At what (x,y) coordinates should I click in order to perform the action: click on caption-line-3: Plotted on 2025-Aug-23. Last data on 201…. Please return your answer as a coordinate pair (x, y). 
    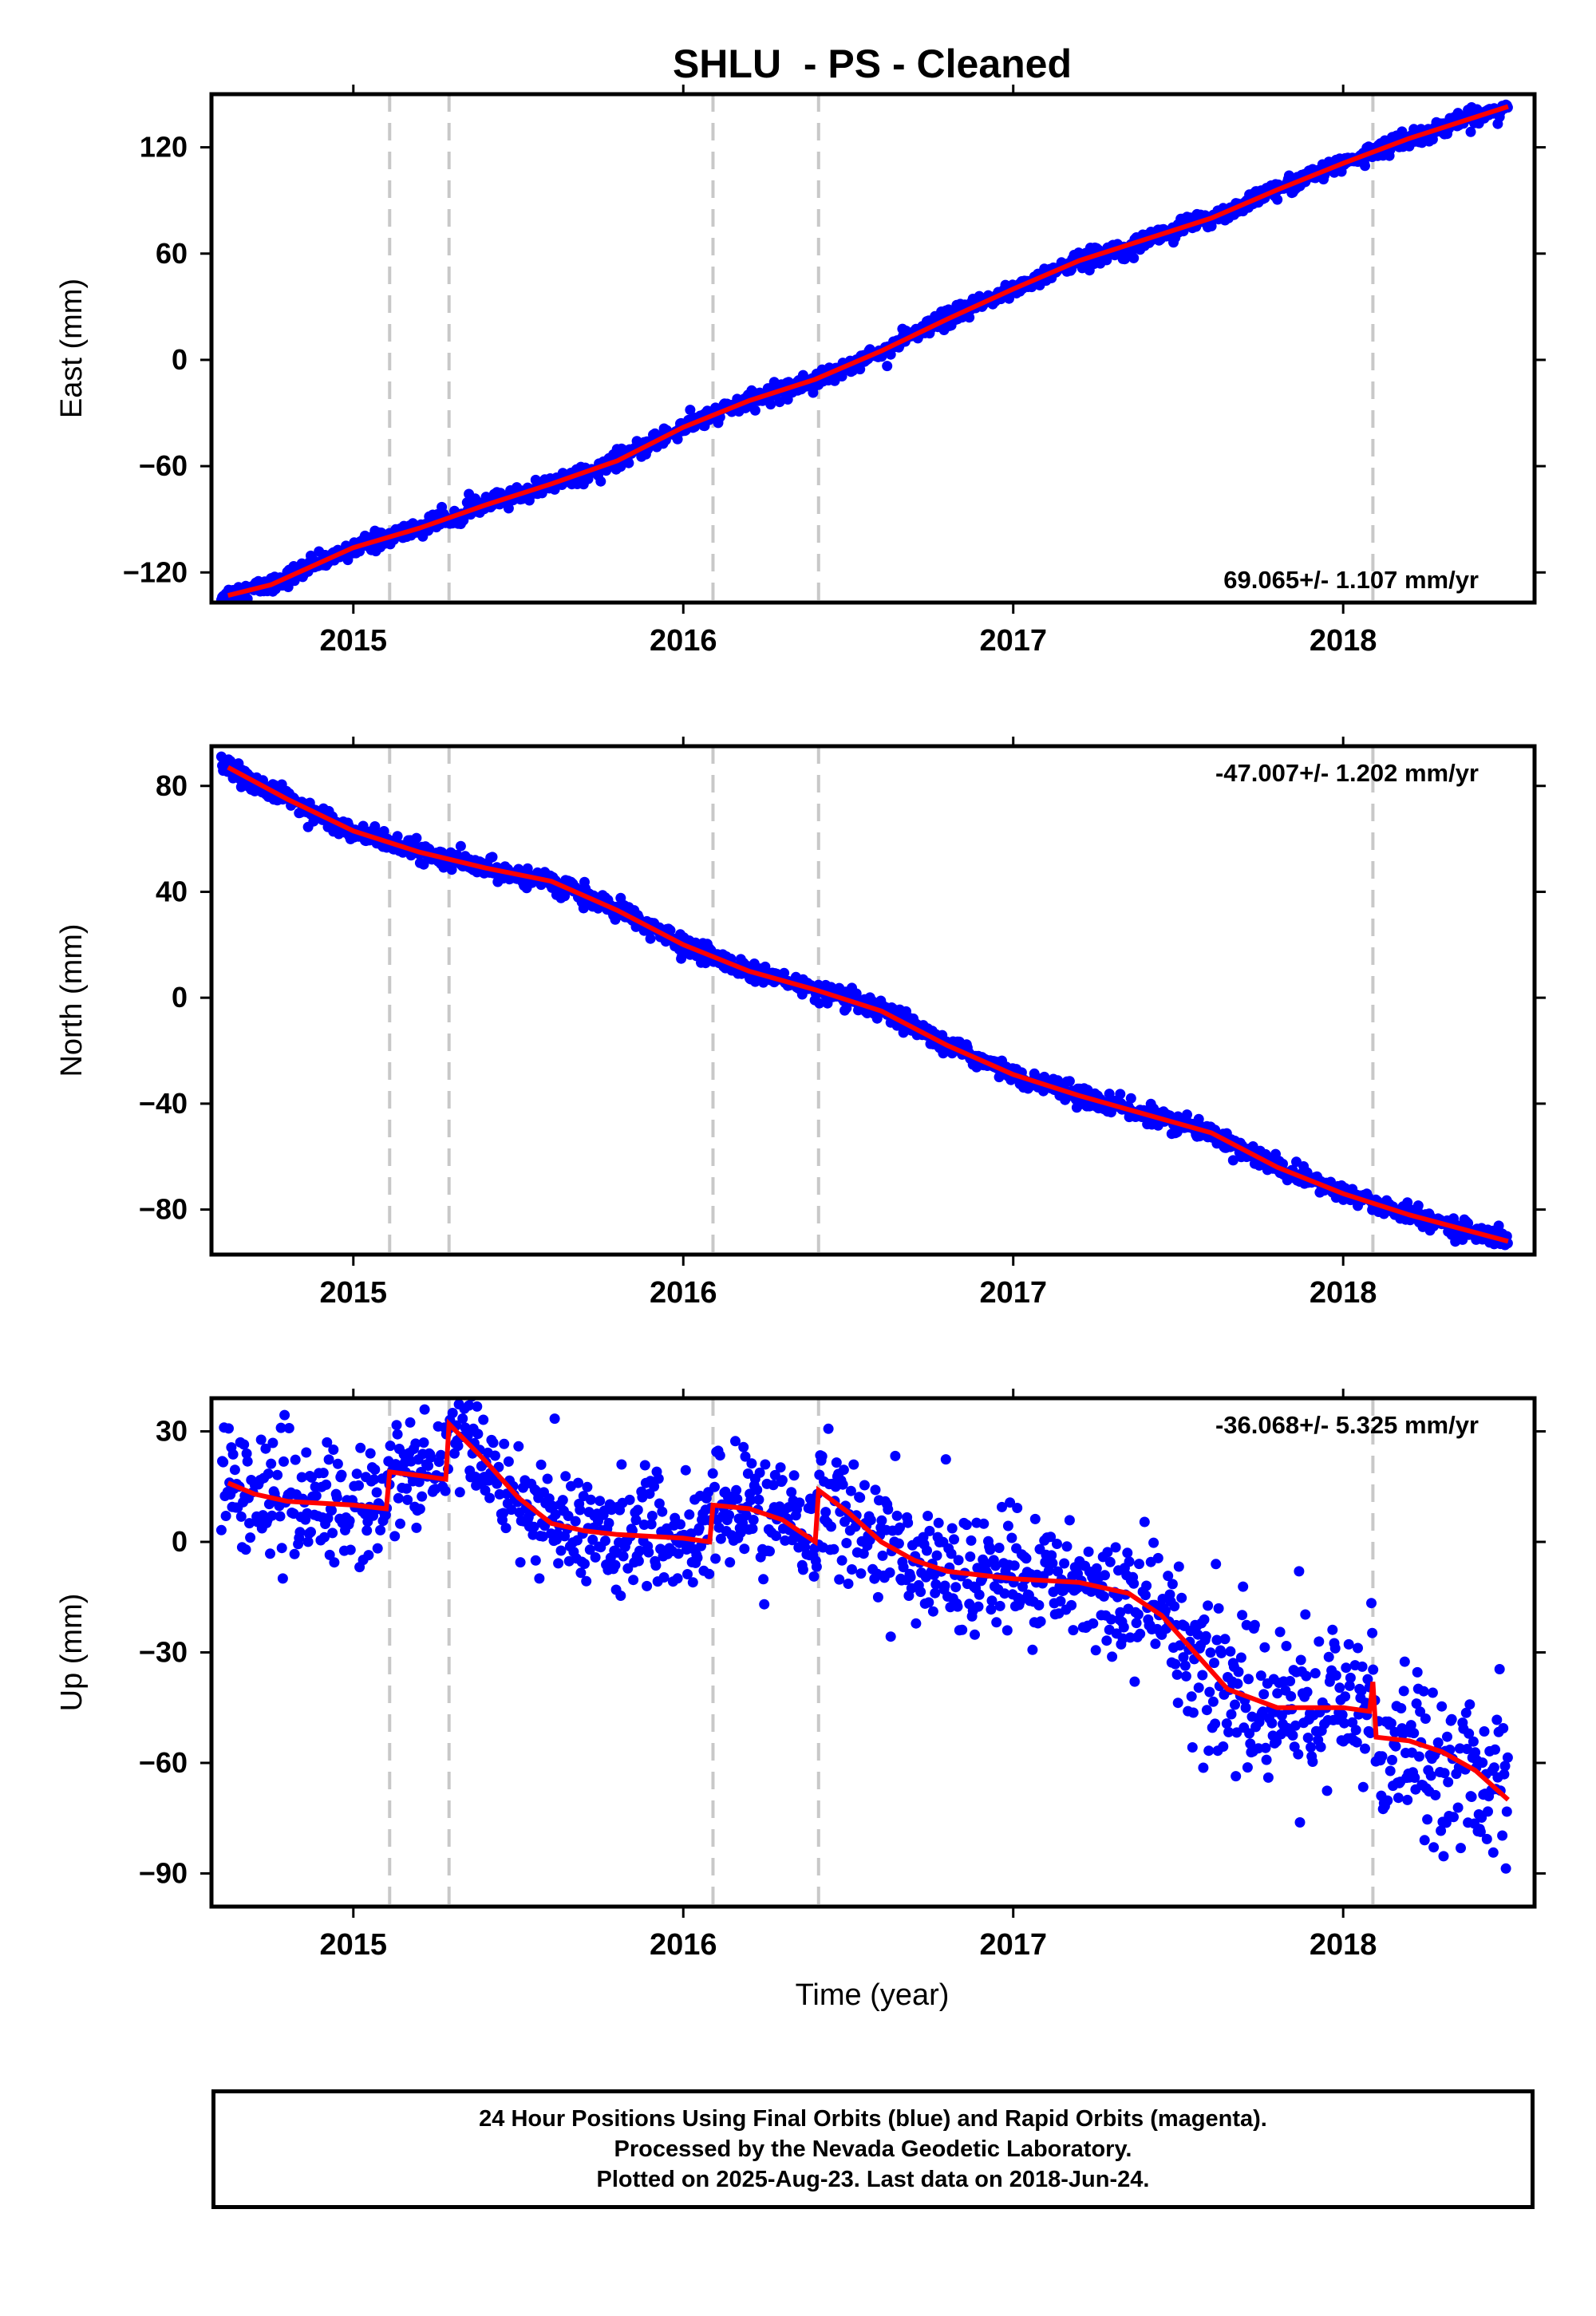
    Looking at the image, I should click on (873, 2179).